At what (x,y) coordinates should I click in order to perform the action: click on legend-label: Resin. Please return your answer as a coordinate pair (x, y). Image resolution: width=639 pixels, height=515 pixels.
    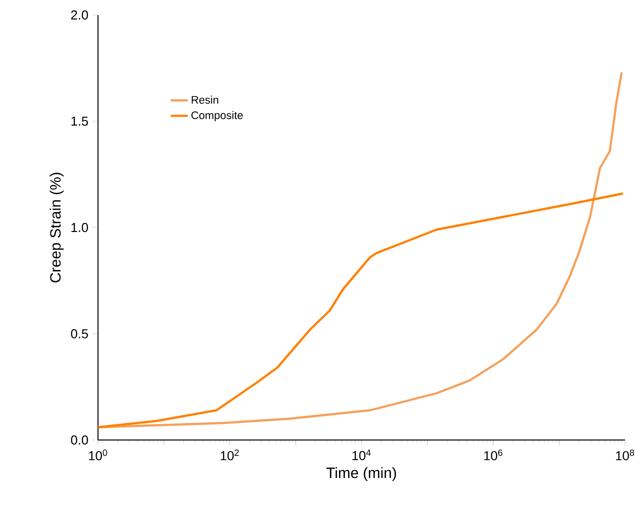
    Looking at the image, I should click on (205, 100).